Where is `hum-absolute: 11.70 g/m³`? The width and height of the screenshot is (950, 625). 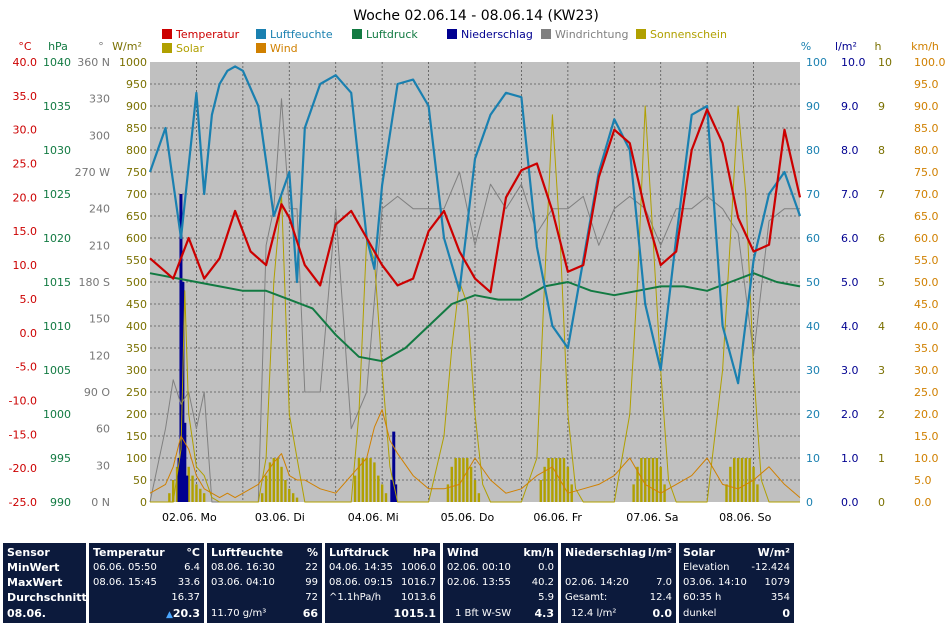
hum-absolute: 11.70 g/m³ is located at coordinates (239, 613).